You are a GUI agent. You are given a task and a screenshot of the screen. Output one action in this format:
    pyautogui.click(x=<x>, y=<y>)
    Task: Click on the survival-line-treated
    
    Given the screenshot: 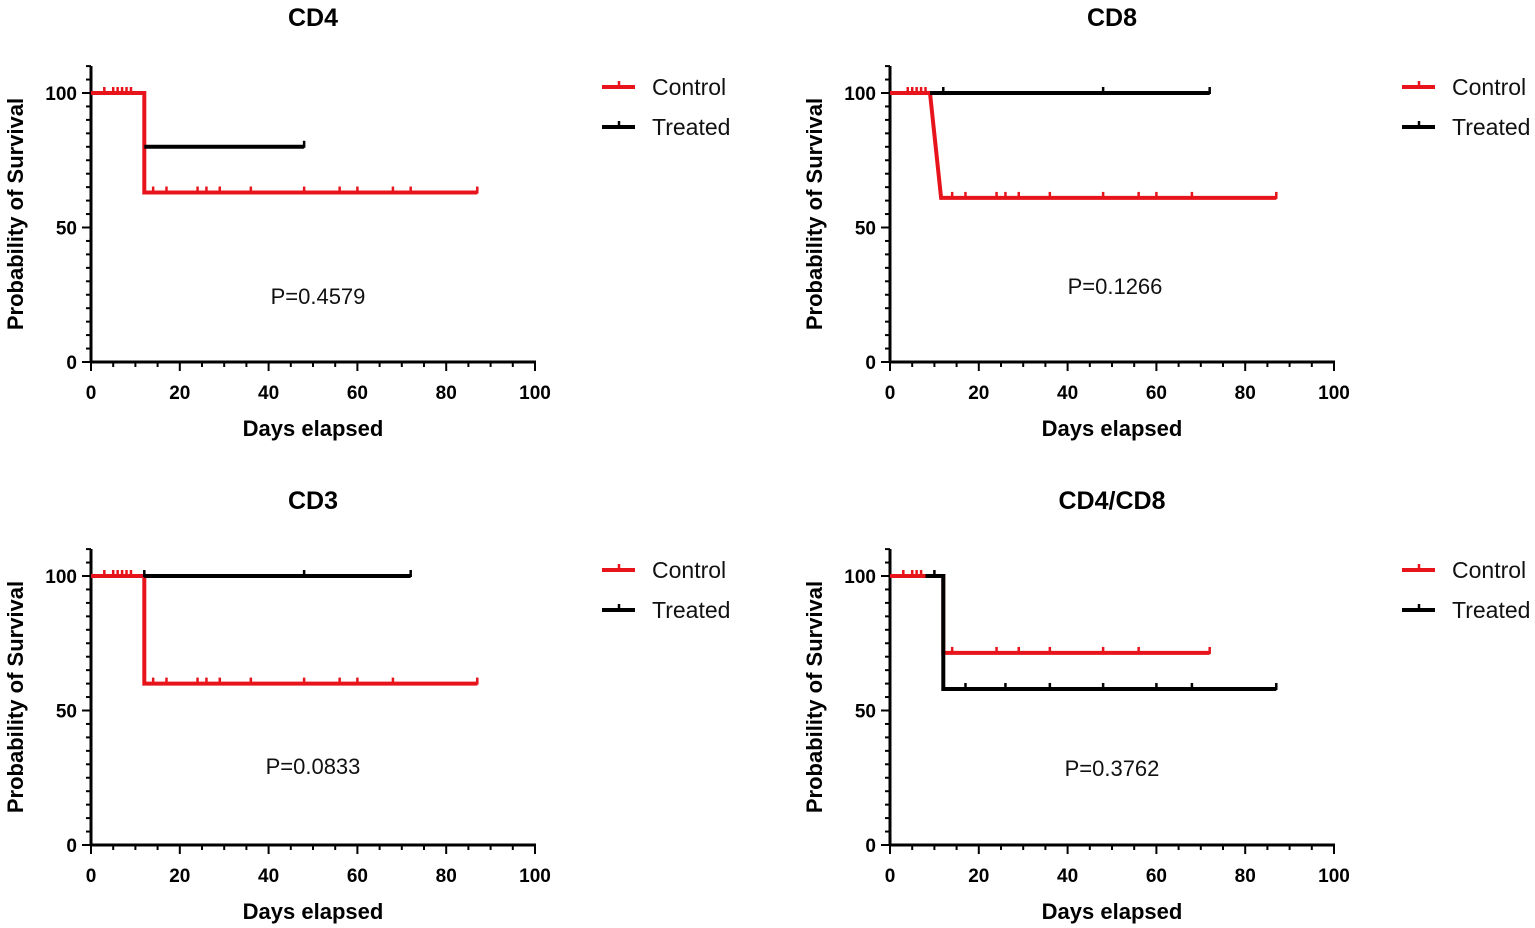 What is the action you would take?
    pyautogui.click(x=1101, y=632)
    